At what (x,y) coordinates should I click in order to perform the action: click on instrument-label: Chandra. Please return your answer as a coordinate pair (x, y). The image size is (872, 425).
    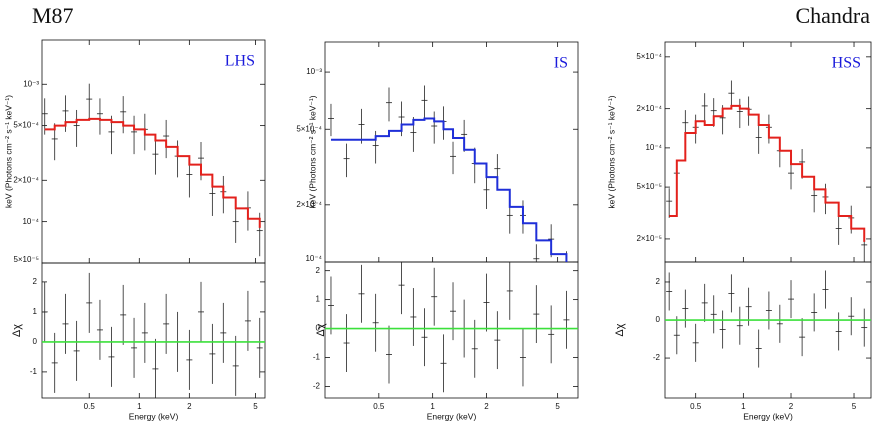
    Looking at the image, I should click on (832, 15).